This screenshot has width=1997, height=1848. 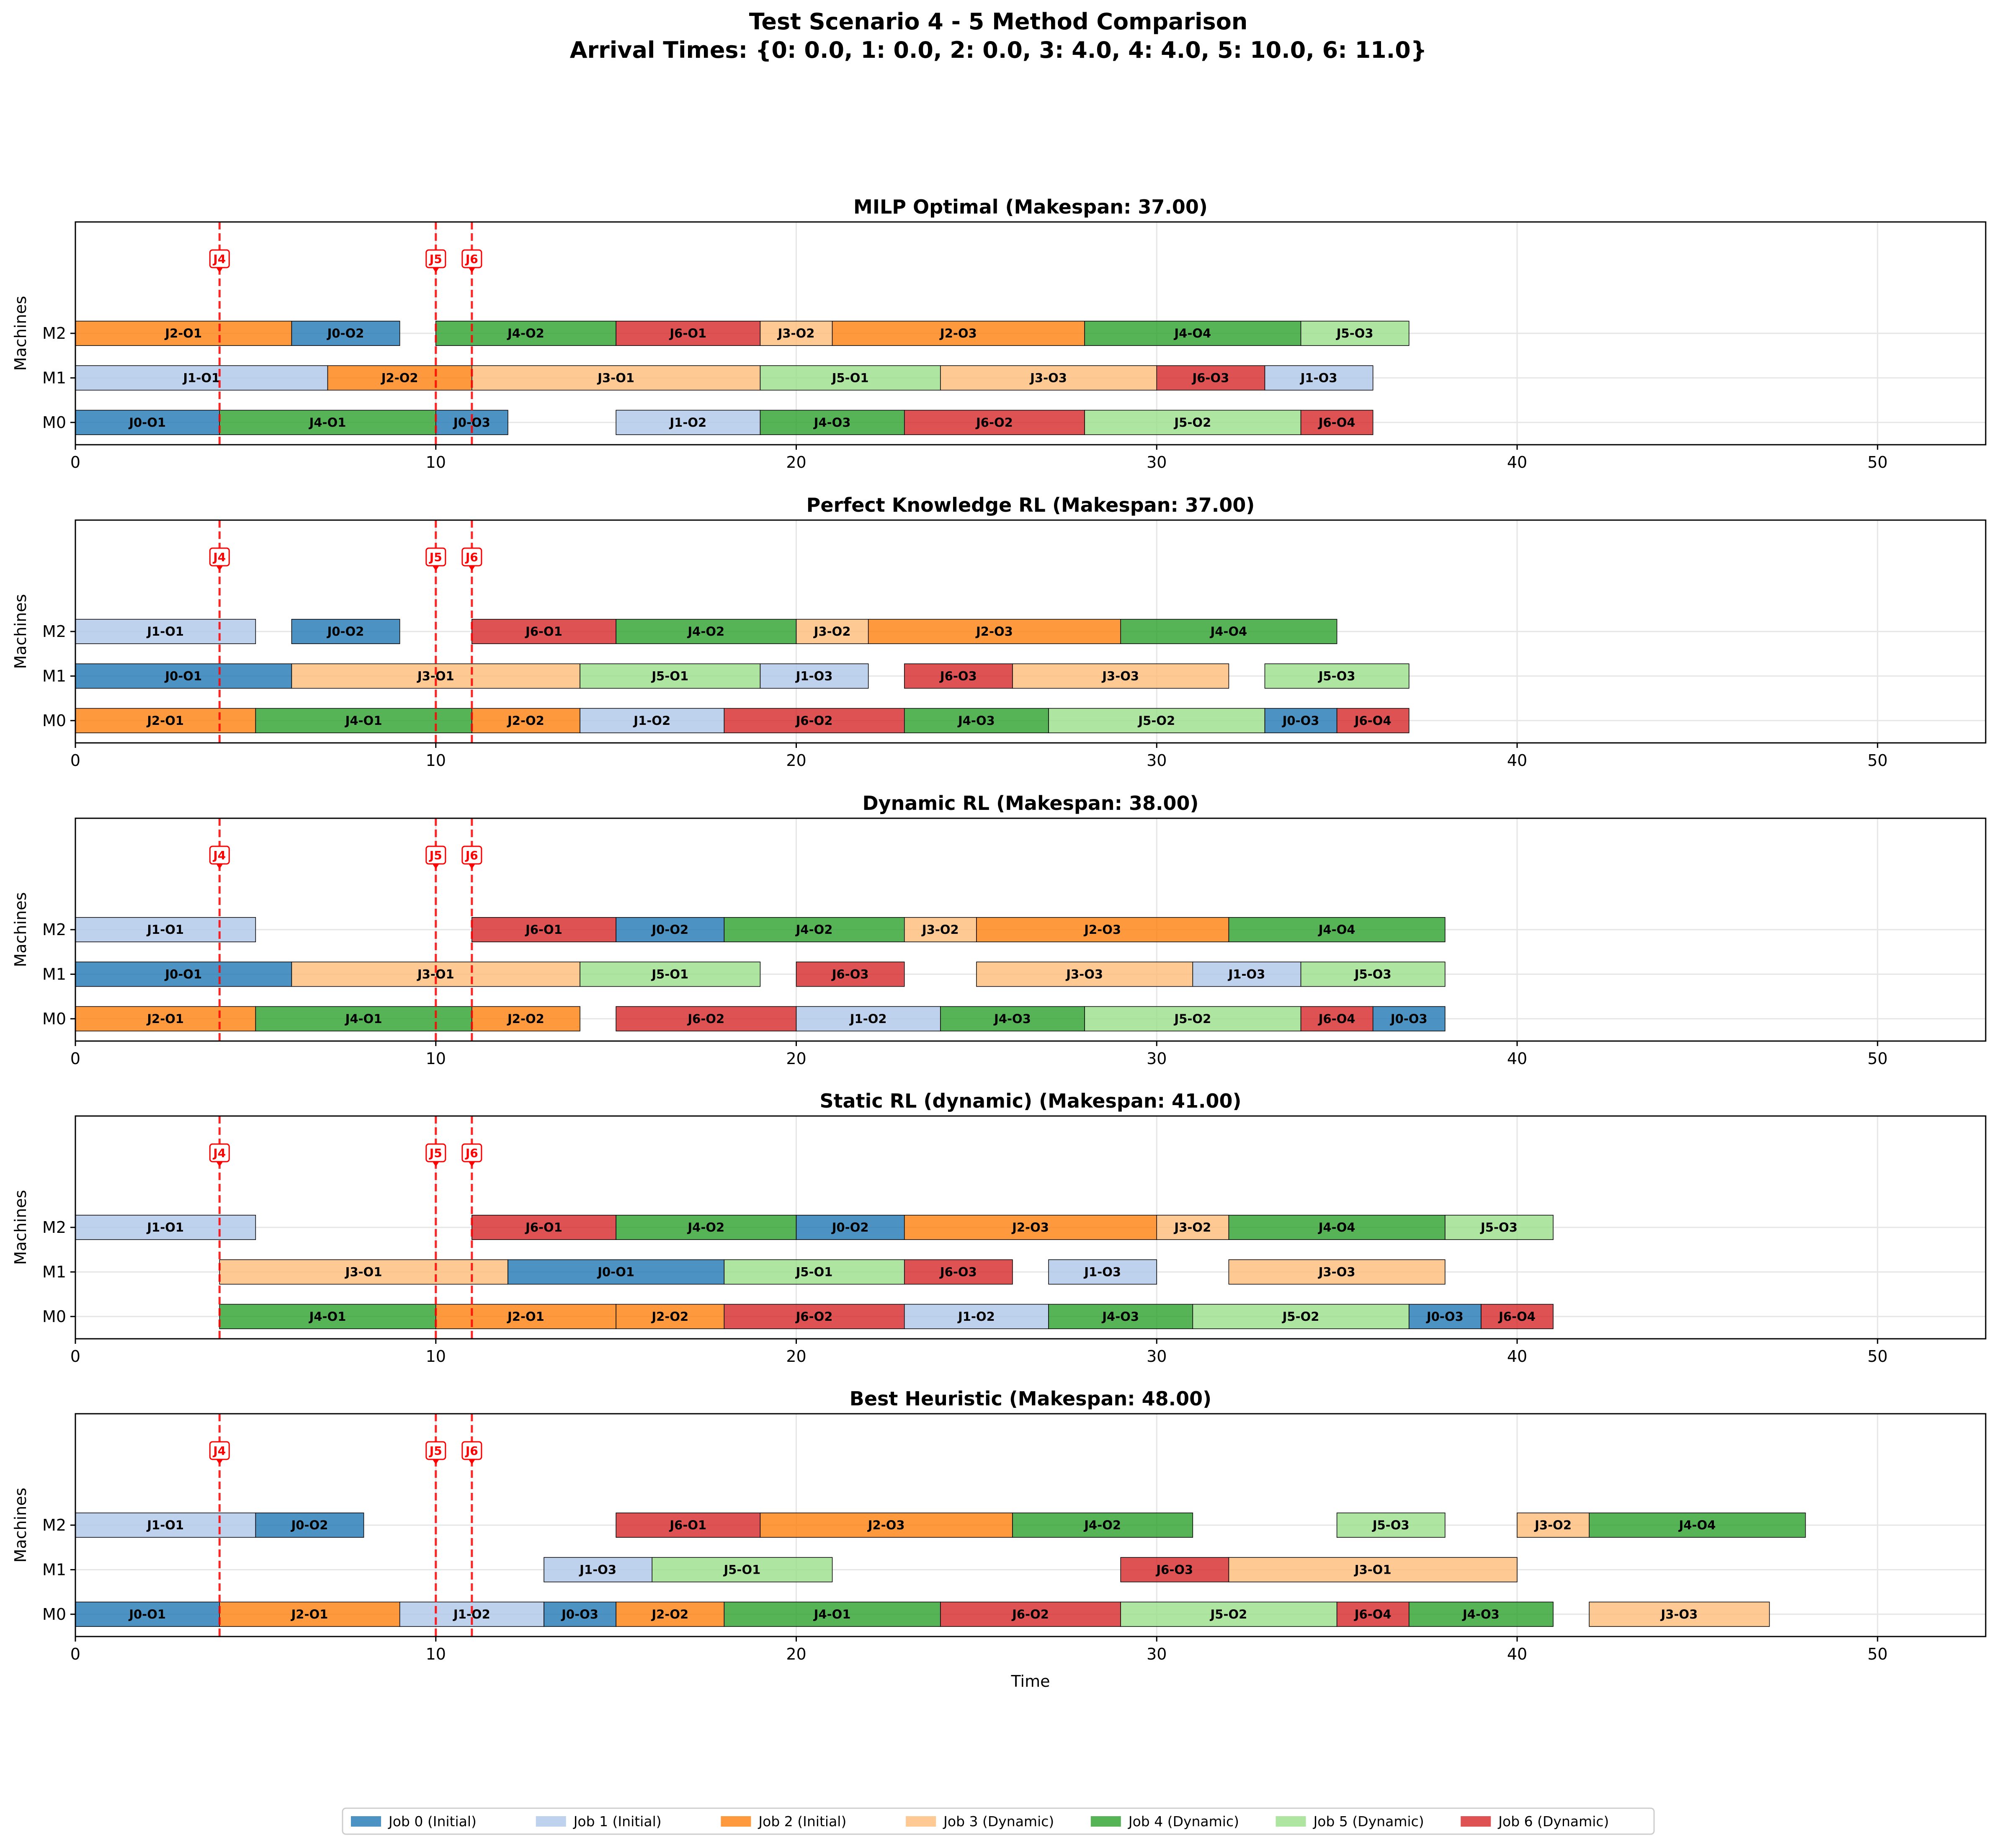 I want to click on arrival-label: J4, so click(x=219, y=1451).